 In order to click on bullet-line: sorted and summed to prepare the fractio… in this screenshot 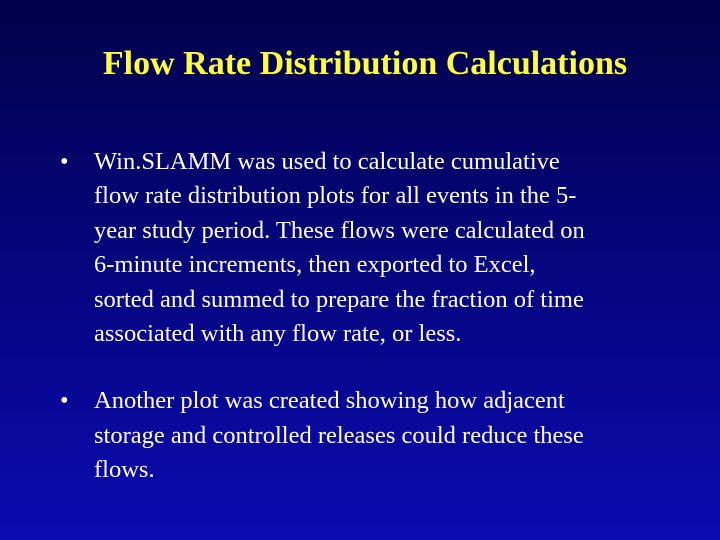, I will do `click(339, 299)`.